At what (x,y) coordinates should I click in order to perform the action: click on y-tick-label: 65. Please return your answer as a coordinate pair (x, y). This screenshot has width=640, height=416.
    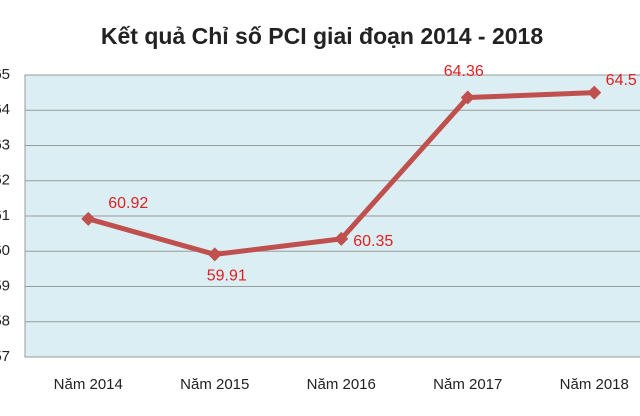
    Looking at the image, I should click on (5, 74).